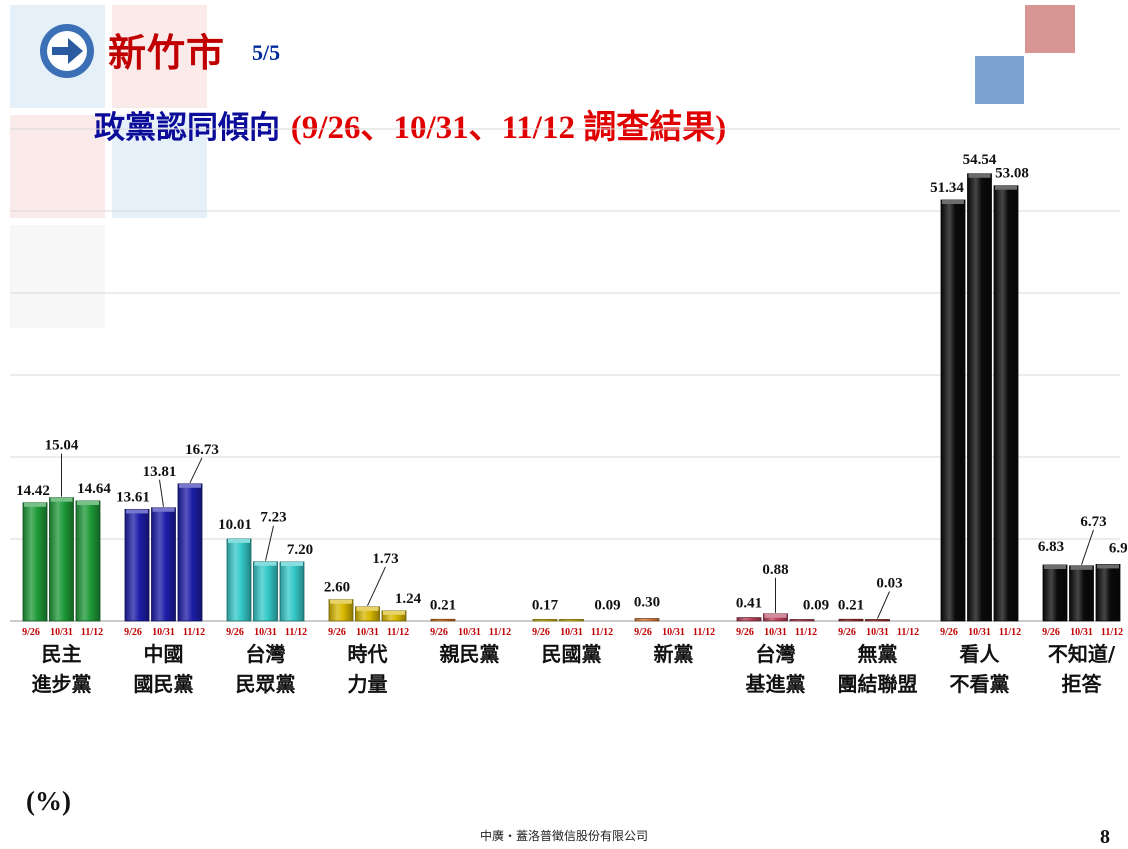 This screenshot has height=849, width=1128. Describe the element at coordinates (94, 489) in the screenshot. I see `data-label: 14.64` at that location.